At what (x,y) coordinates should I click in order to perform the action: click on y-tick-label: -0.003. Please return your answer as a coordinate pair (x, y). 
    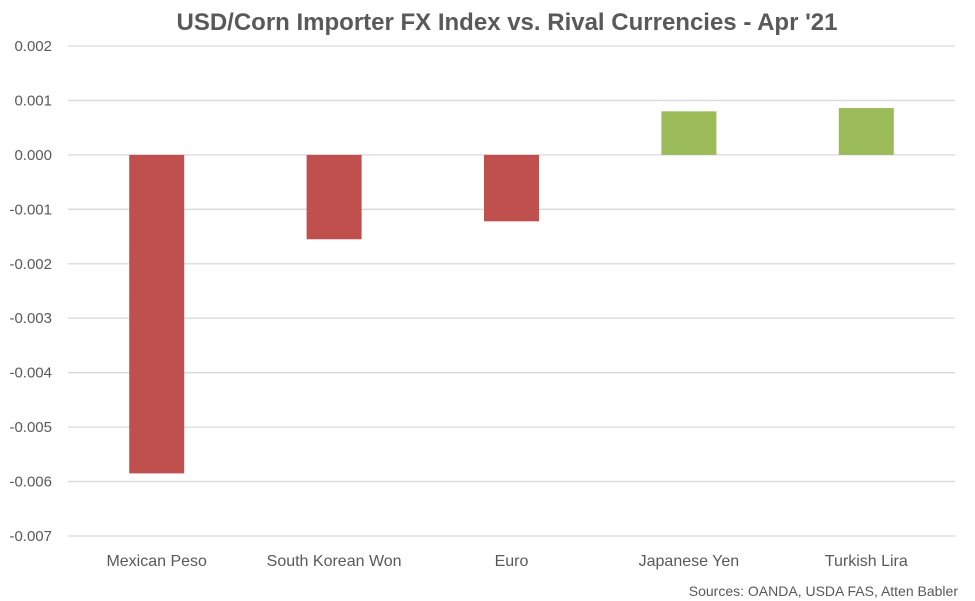
    Looking at the image, I should click on (30, 318).